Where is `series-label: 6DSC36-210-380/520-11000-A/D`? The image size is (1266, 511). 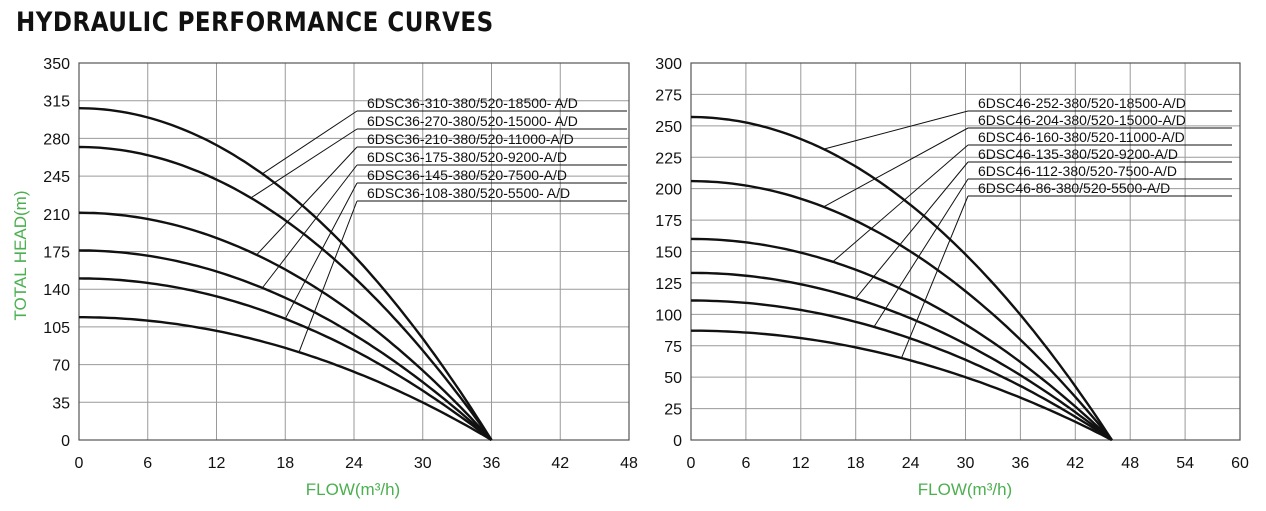
series-label: 6DSC36-210-380/520-11000-A/D is located at coordinates (470, 139).